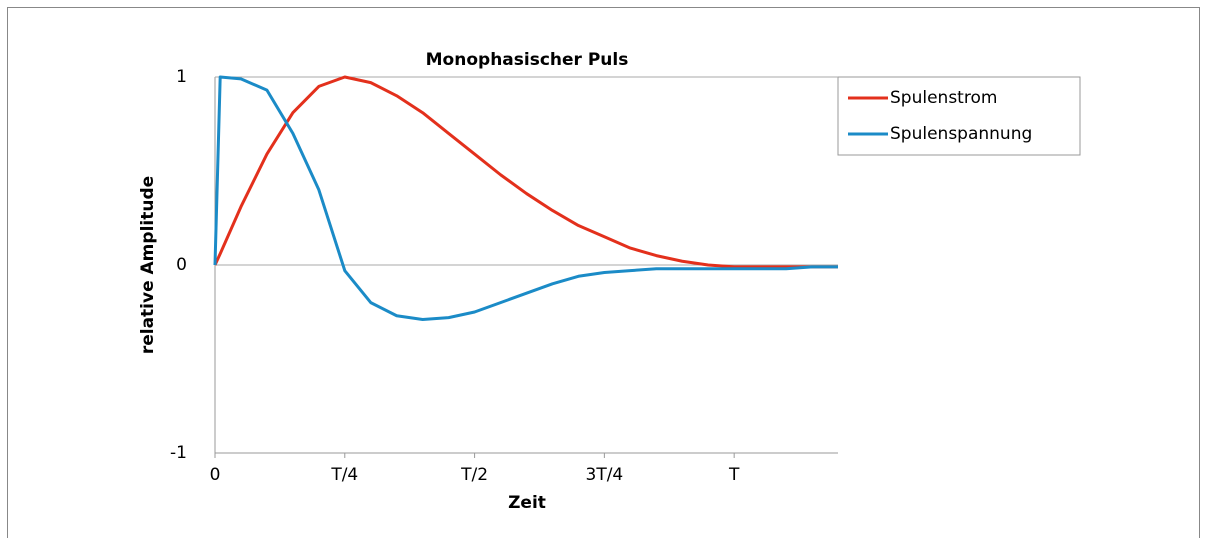 The height and width of the screenshot is (538, 1208). I want to click on x-tick-label: 0, so click(215, 475).